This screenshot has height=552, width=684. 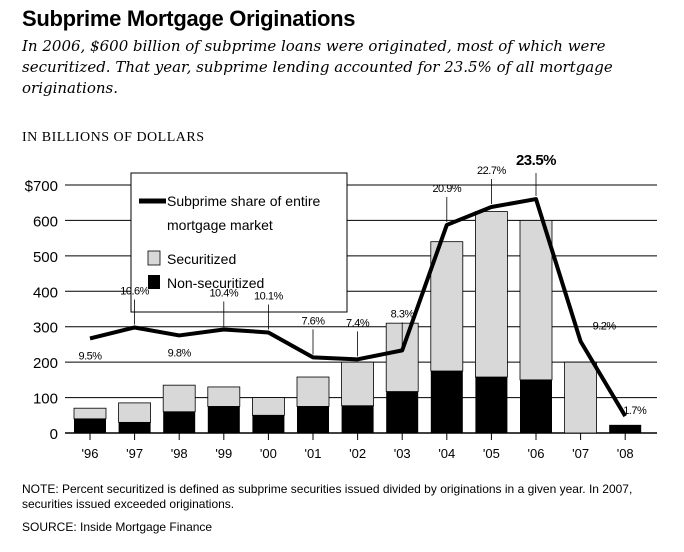 What do you see at coordinates (402, 453) in the screenshot?
I see `x-tick-label: '03` at bounding box center [402, 453].